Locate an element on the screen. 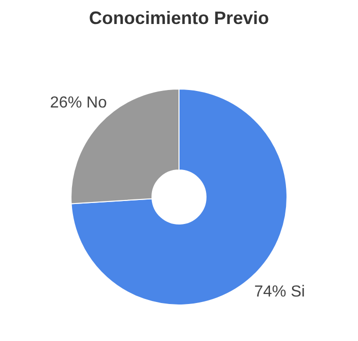 The width and height of the screenshot is (358, 341). slice-label: 26% No is located at coordinates (78, 103).